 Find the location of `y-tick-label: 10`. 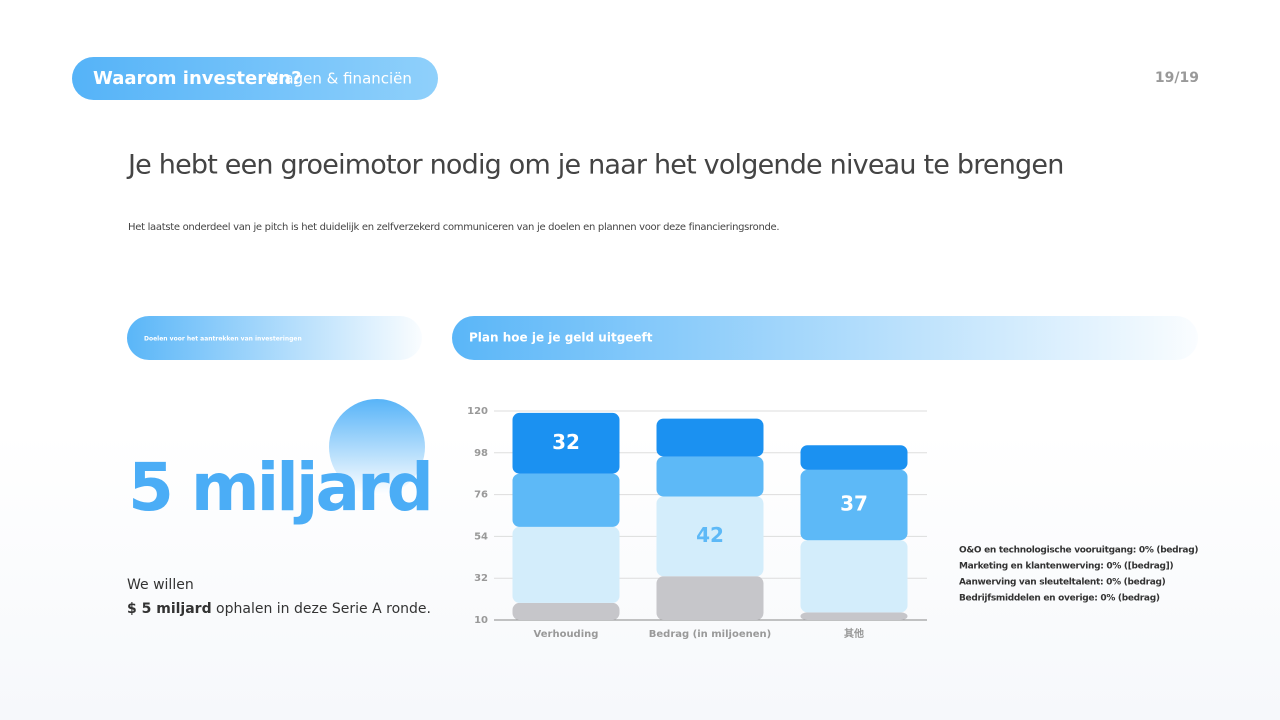

y-tick-label: 10 is located at coordinates (481, 620).